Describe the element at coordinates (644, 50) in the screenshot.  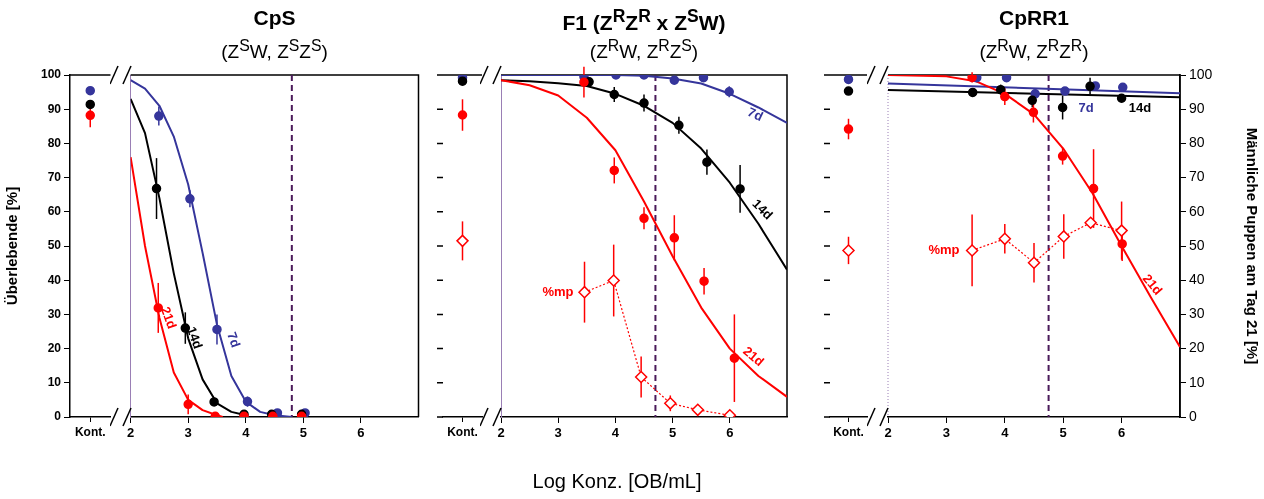
I see `chart-subtitle: (Z$^{R}$W, Z$^{R}$Z$^{S}$)` at that location.